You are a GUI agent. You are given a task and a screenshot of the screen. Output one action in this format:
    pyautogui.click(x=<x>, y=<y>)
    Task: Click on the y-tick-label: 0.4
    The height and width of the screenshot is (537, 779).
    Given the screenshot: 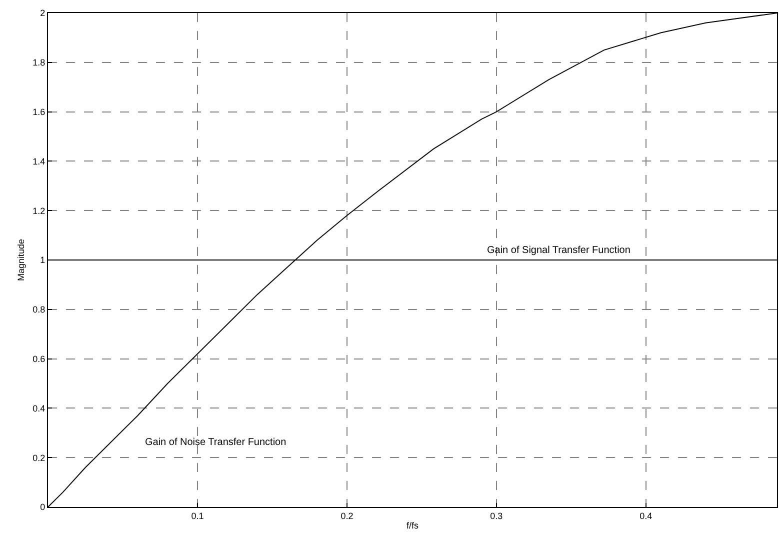 What is the action you would take?
    pyautogui.click(x=39, y=408)
    